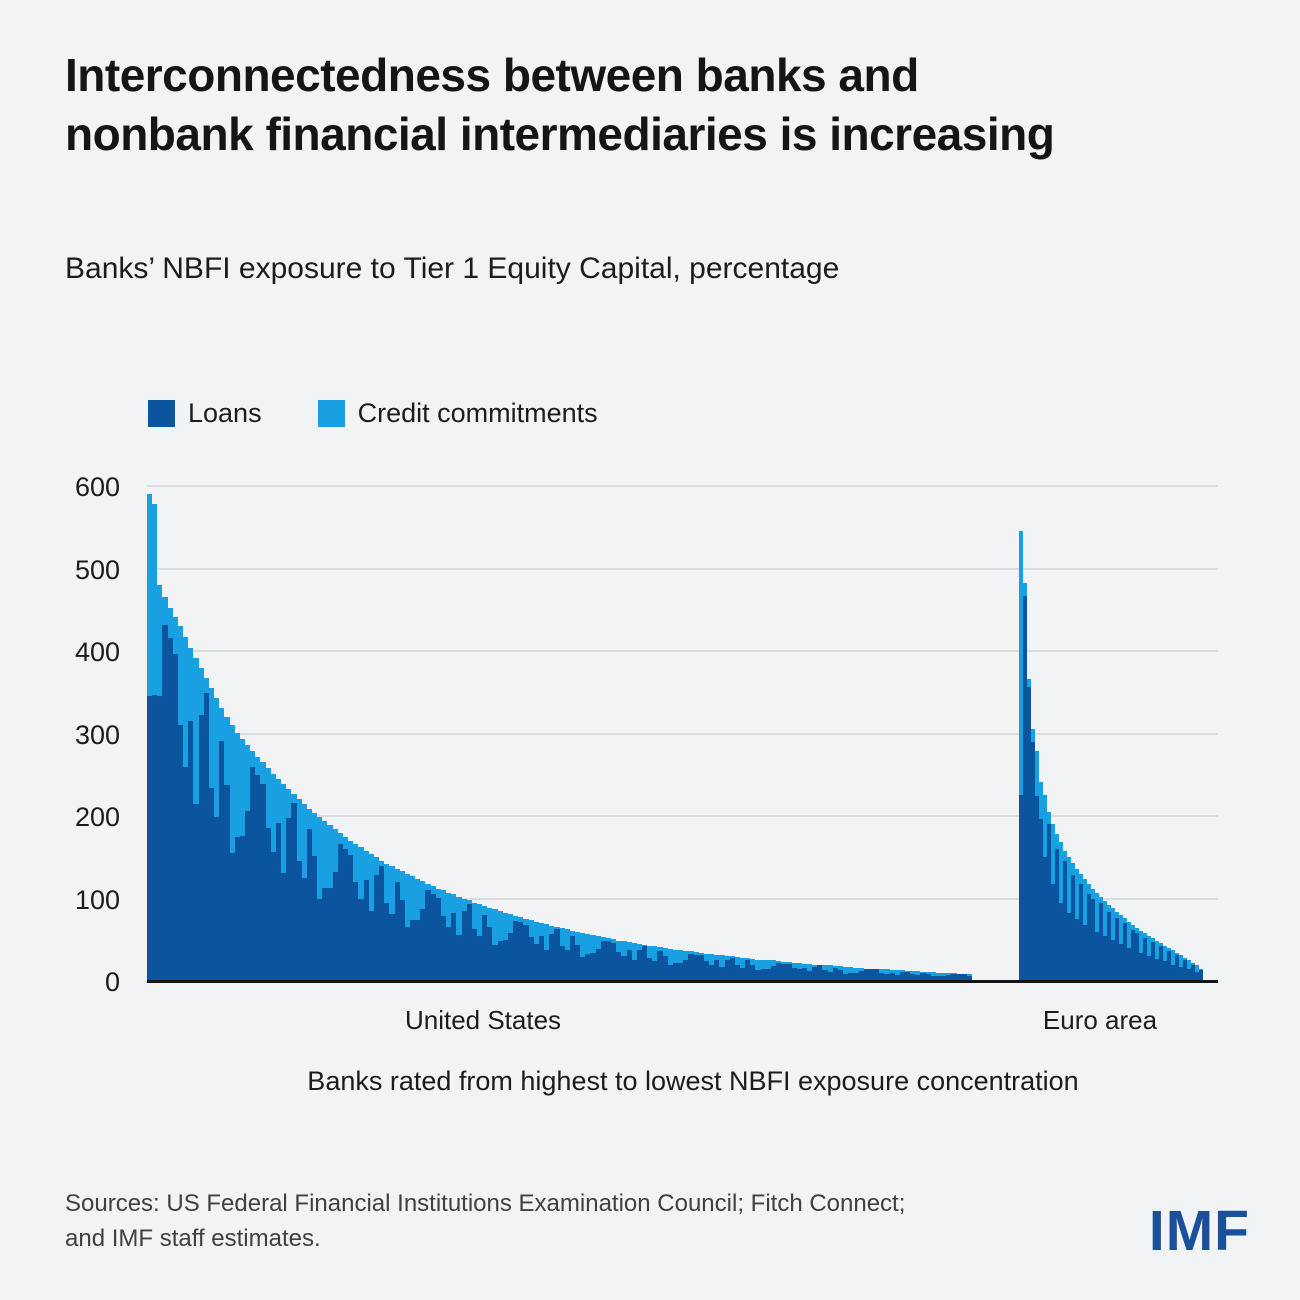  What do you see at coordinates (483, 1020) in the screenshot?
I see `x-axis-label-united-states: United States` at bounding box center [483, 1020].